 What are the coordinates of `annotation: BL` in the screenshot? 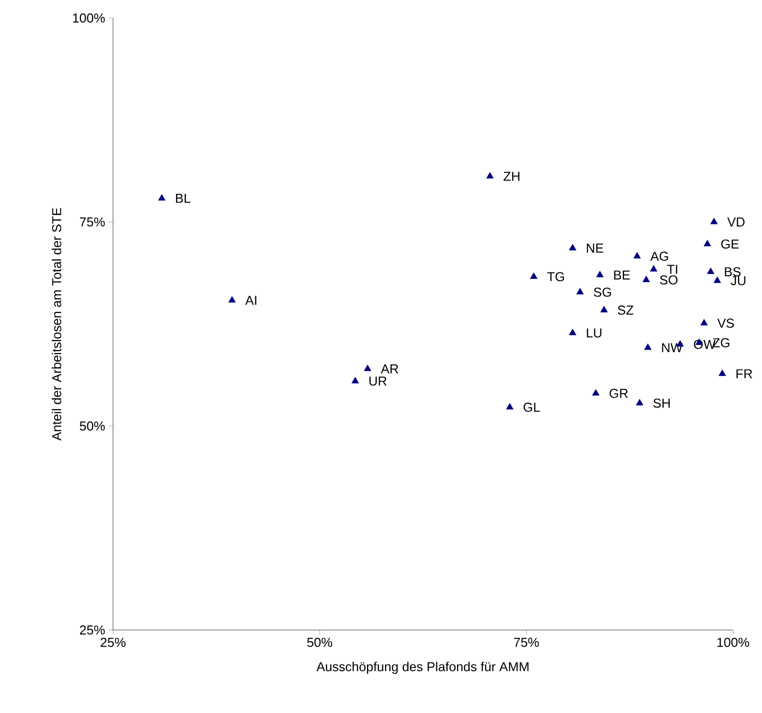 It's located at (183, 198).